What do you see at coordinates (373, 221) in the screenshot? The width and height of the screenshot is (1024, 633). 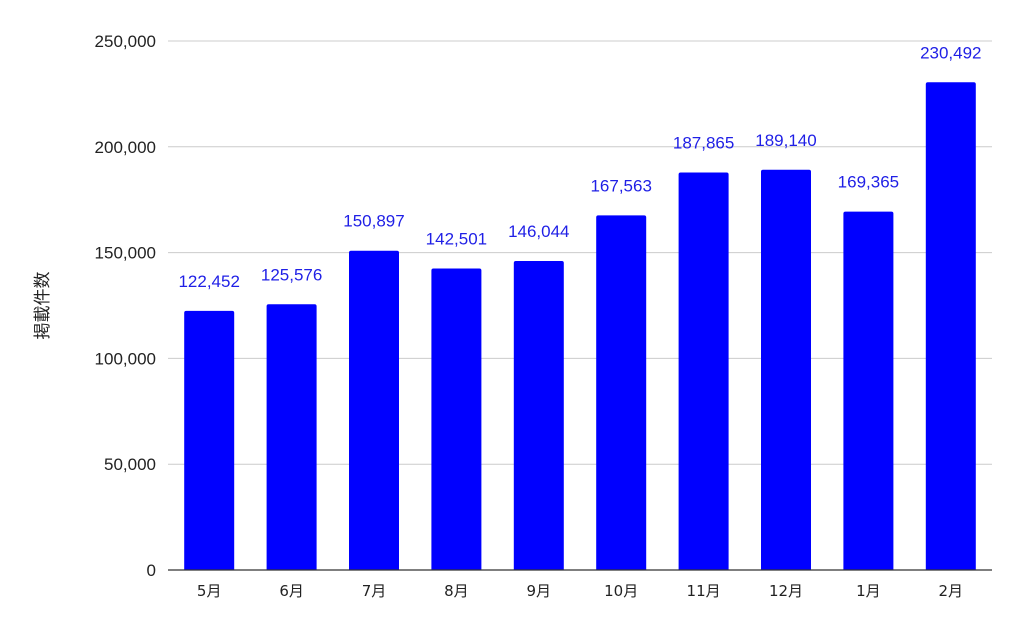 I see `bar-value-label: 150,897` at bounding box center [373, 221].